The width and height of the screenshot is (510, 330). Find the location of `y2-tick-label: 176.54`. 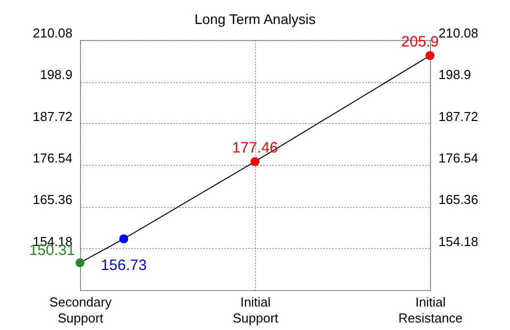

y2-tick-label: 176.54 is located at coordinates (458, 158).